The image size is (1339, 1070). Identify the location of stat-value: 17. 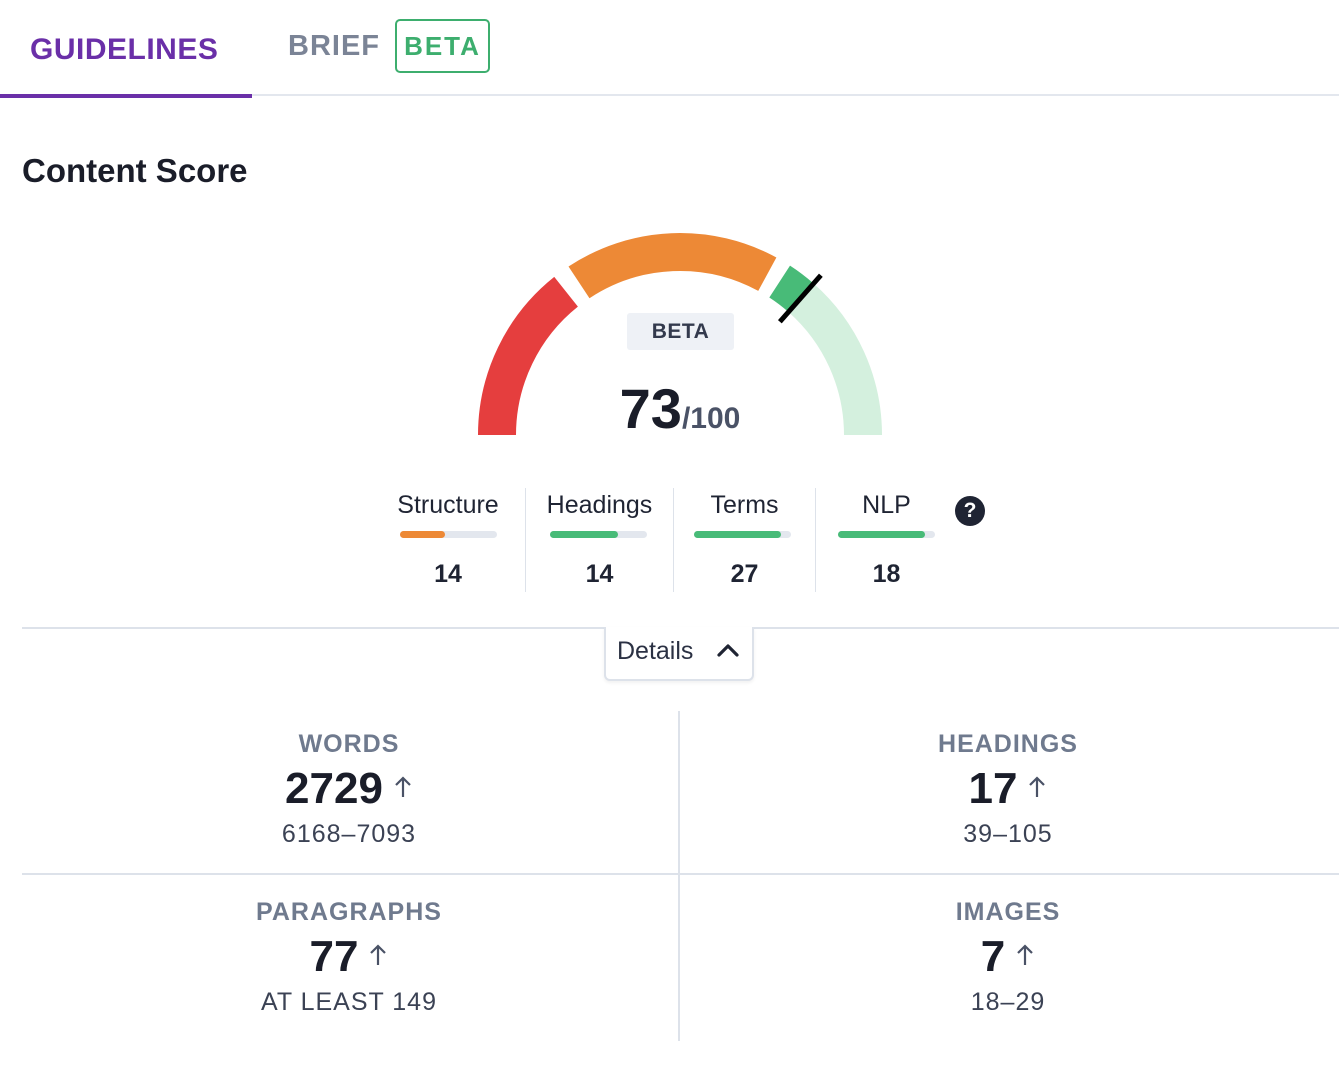
(993, 788).